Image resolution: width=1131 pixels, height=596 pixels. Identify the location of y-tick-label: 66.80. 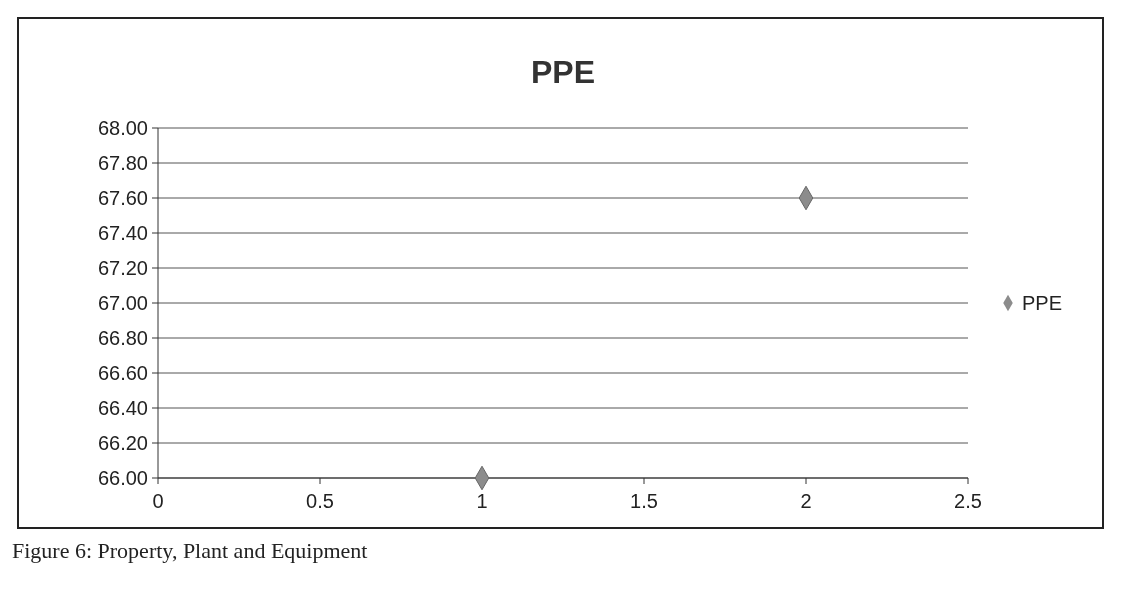
(122, 338).